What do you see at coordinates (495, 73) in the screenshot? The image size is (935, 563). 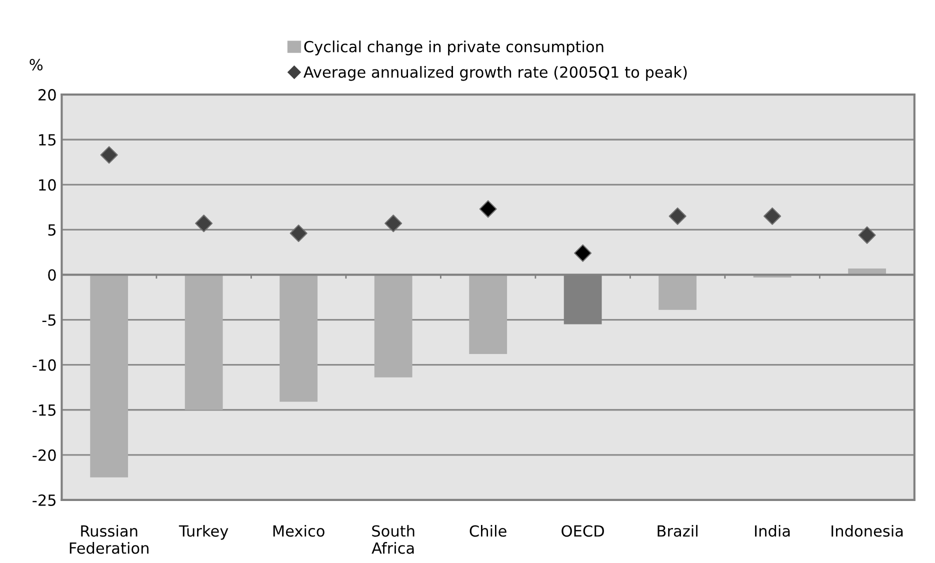 I see `legend-label: Average annualized growth rate (2005Q1 to peak)` at bounding box center [495, 73].